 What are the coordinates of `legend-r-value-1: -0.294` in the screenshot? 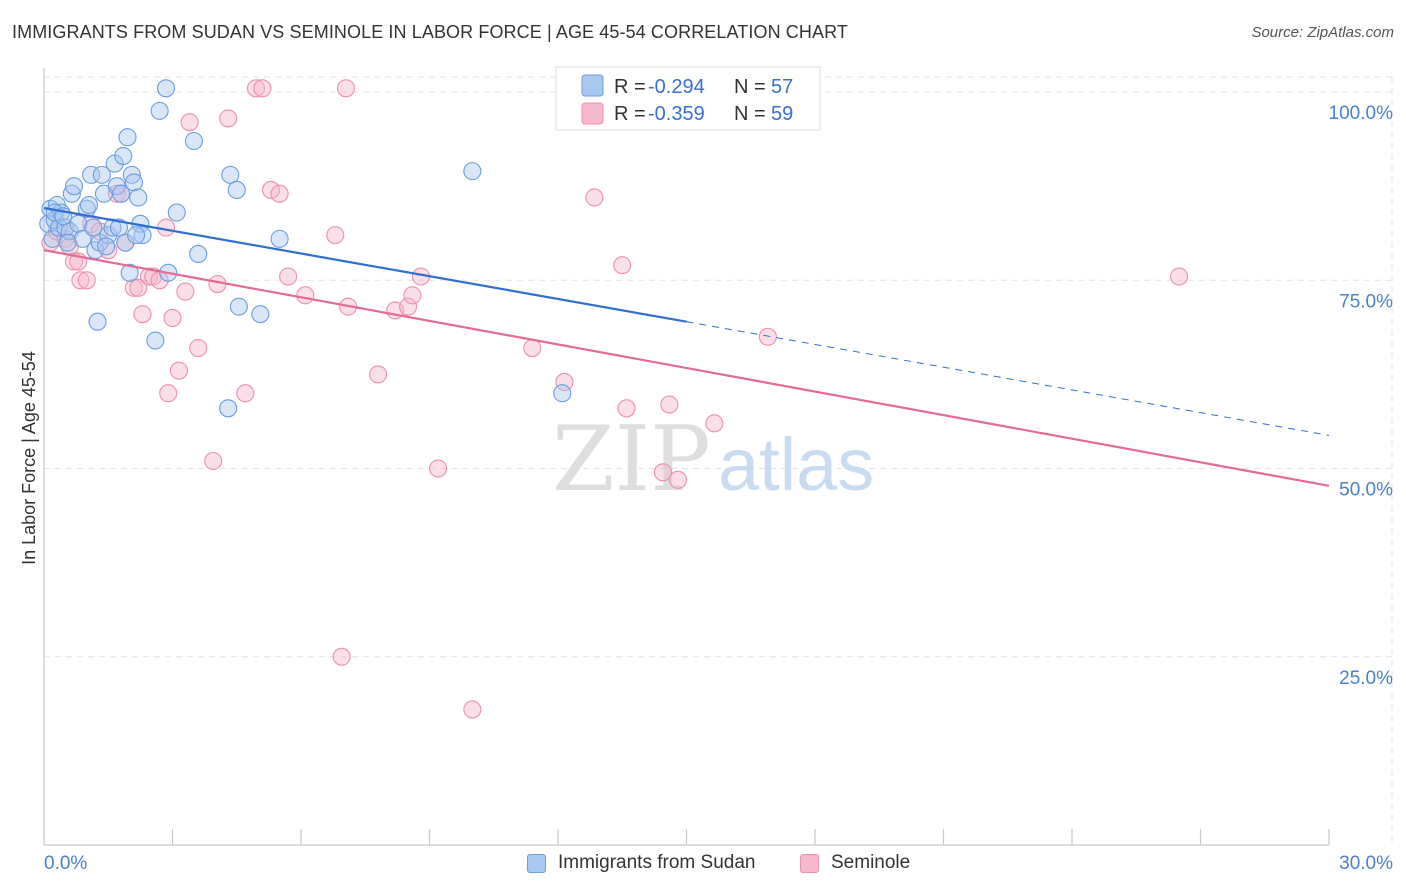 It's located at (676, 87).